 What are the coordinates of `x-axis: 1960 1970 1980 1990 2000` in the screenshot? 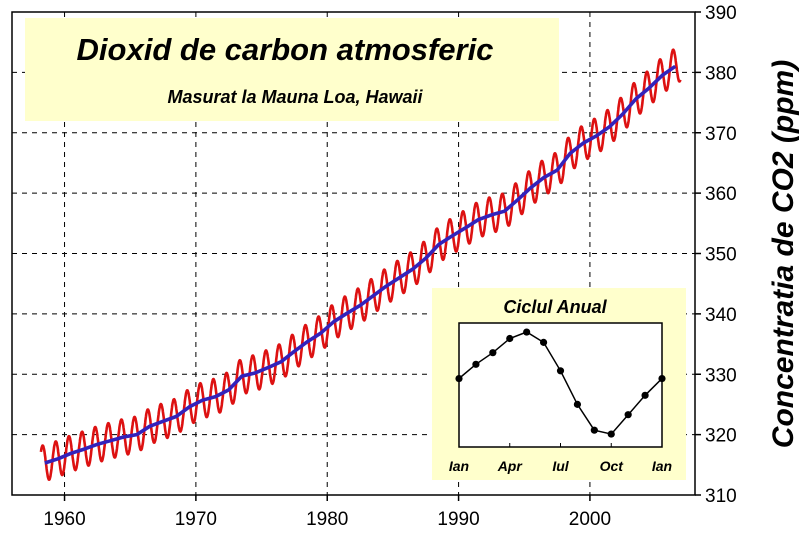 It's located at (327, 512).